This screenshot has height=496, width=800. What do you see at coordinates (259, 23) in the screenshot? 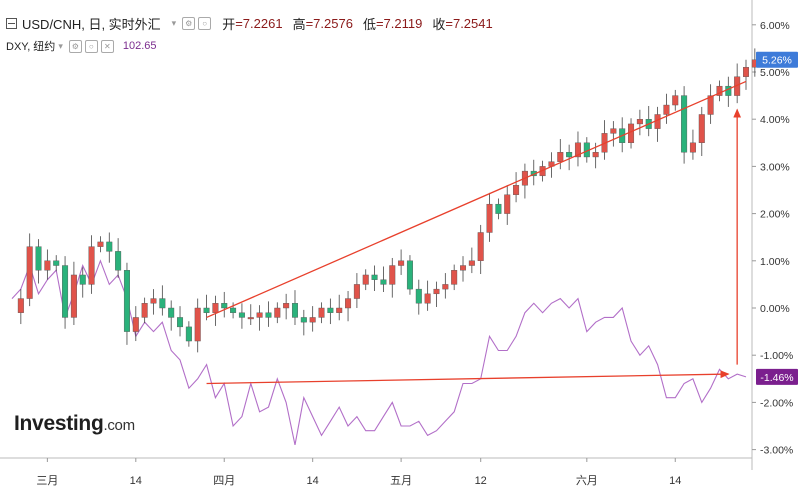
I see `open-value: =7.2261` at bounding box center [259, 23].